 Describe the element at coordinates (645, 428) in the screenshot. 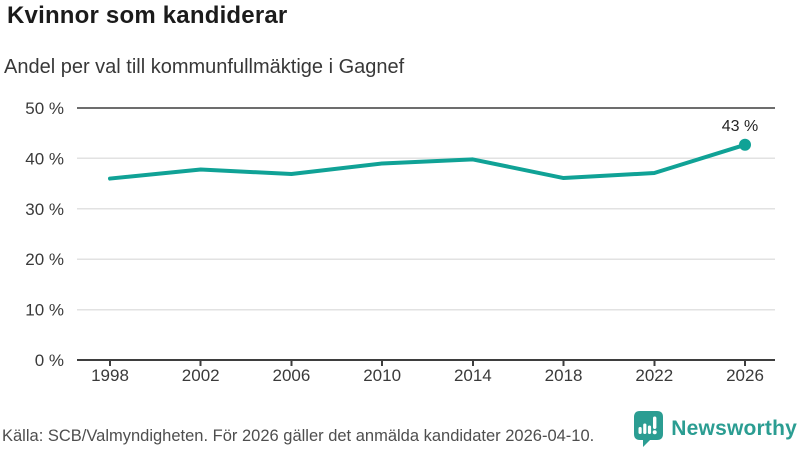

I see `bar-glyph-tall` at that location.